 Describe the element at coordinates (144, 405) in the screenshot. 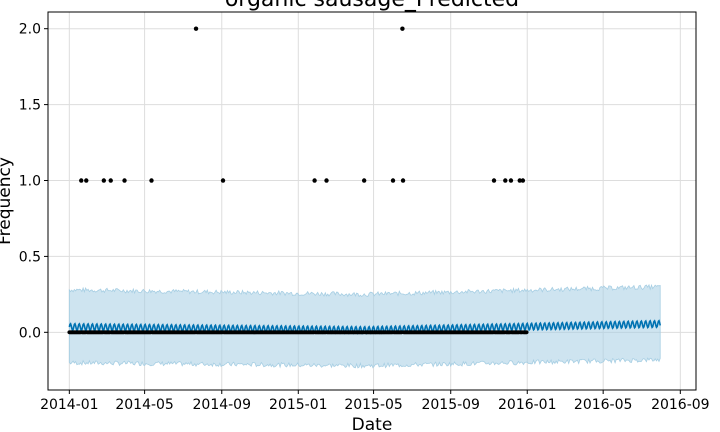

I see `x-tick-label: 2014-05` at that location.